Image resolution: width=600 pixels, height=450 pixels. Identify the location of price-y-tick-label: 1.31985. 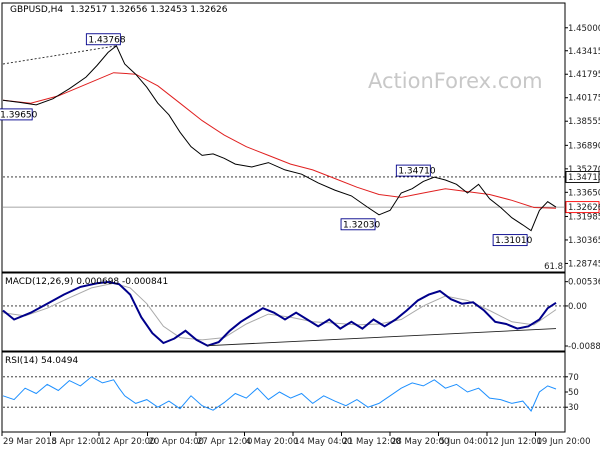
(584, 217).